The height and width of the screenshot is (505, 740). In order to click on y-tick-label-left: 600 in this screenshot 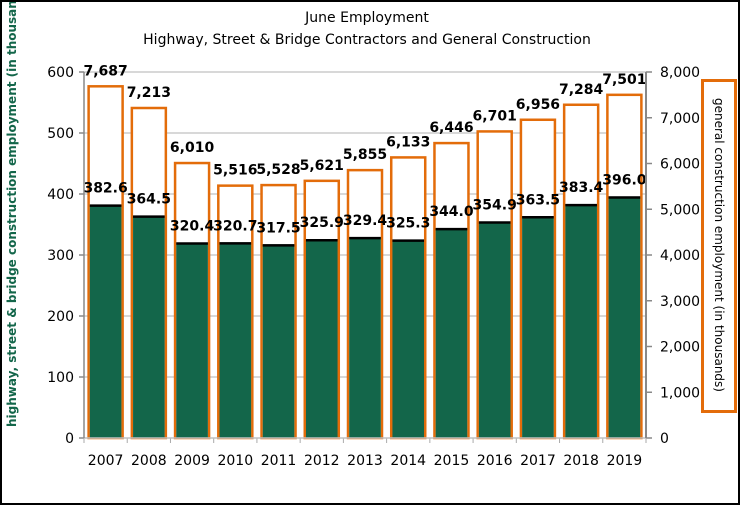, I will do `click(60, 73)`.